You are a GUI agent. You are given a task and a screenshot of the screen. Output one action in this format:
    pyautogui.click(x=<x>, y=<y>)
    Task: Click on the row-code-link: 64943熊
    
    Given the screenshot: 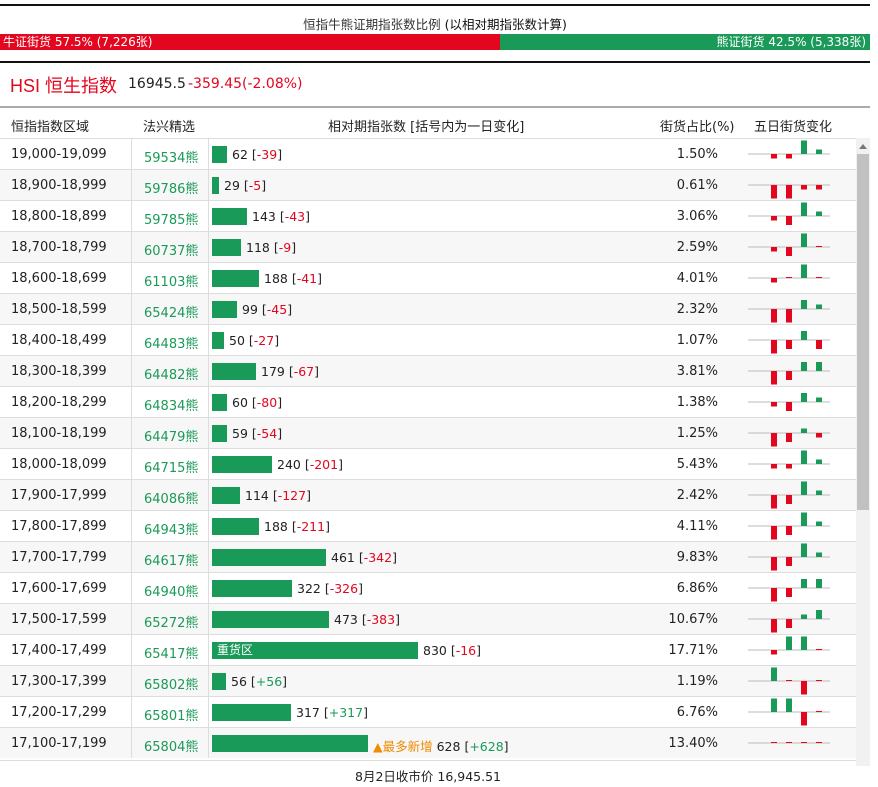 What is the action you would take?
    pyautogui.click(x=170, y=526)
    